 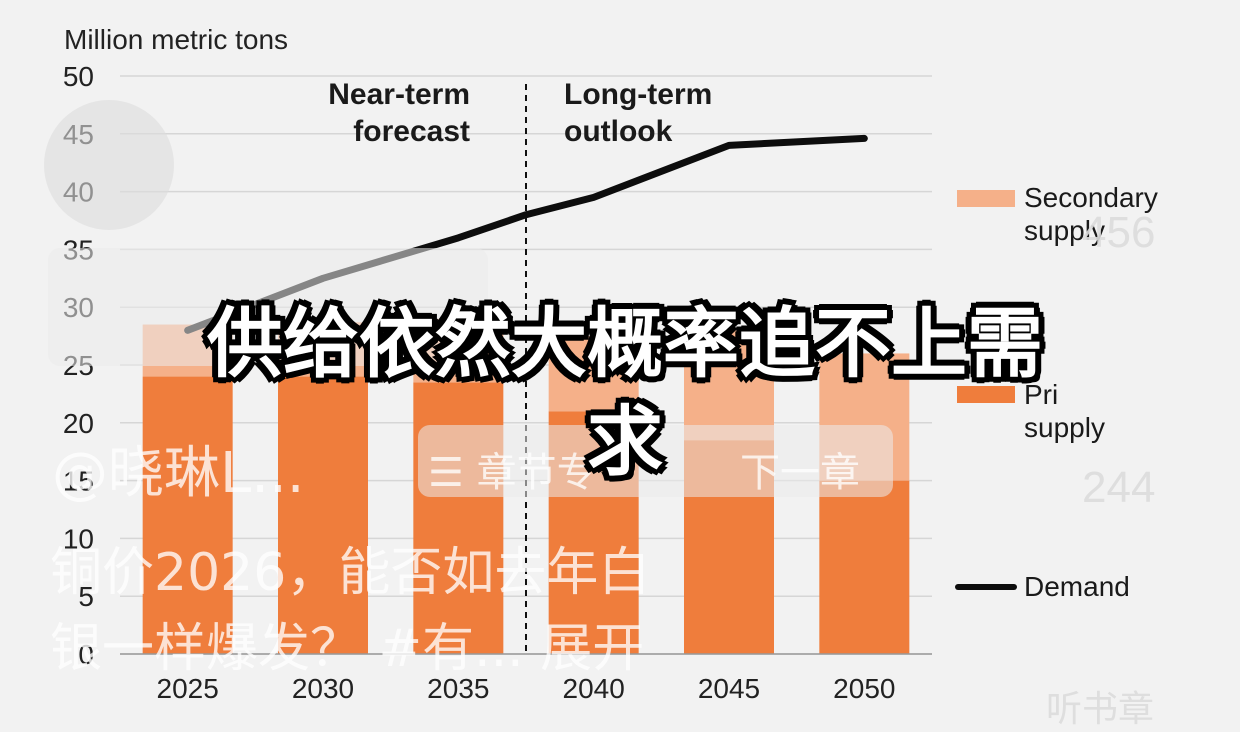 I want to click on legend-primary-label: Pri supply, so click(x=1064, y=411).